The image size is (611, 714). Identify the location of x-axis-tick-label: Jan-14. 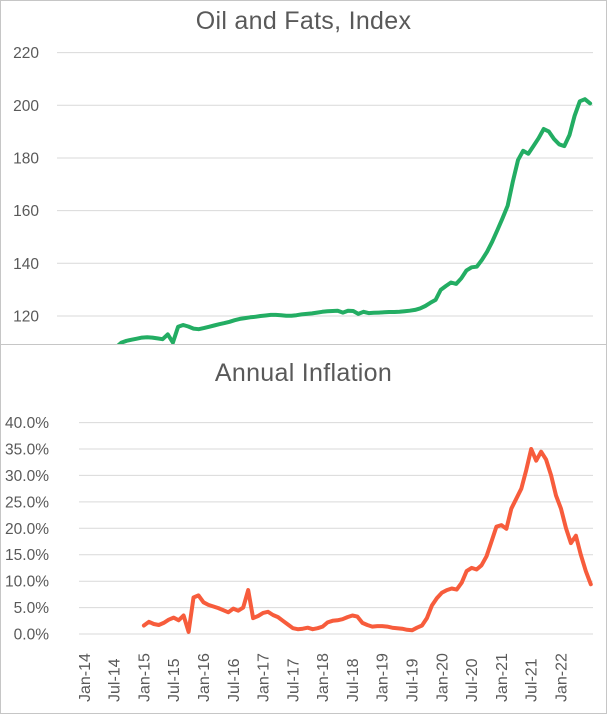
(85, 677).